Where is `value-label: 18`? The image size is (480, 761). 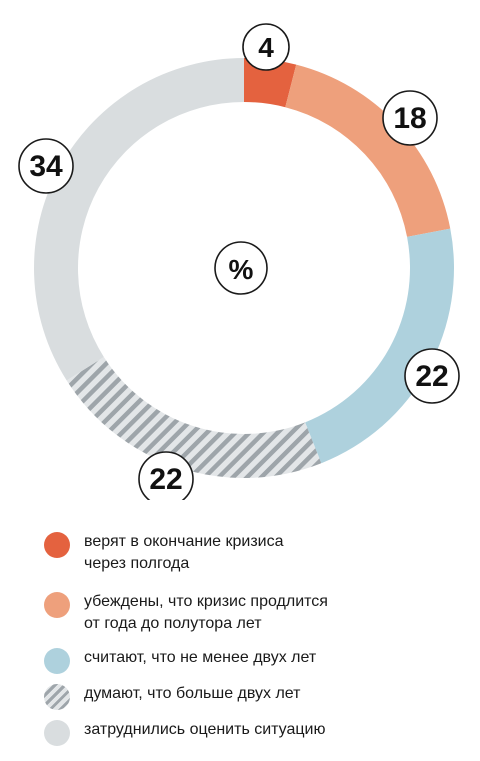 value-label: 18 is located at coordinates (409, 118).